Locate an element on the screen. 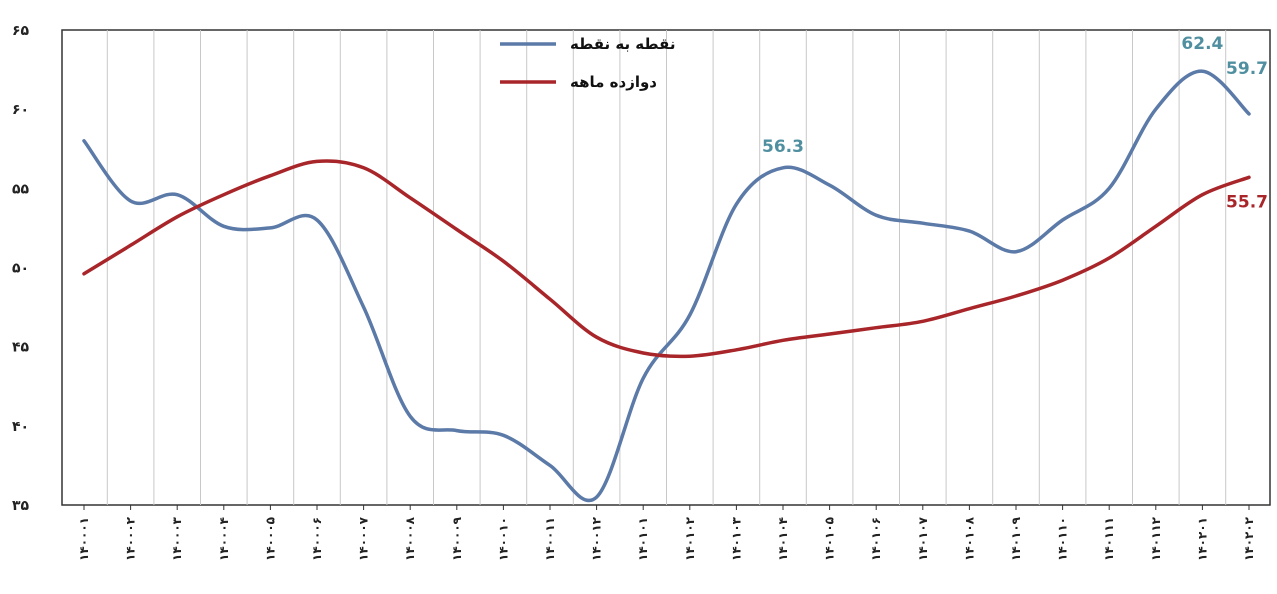 The width and height of the screenshot is (1277, 594). x-tick-label: ۱۴۰۰۰۴ is located at coordinates (224, 539).